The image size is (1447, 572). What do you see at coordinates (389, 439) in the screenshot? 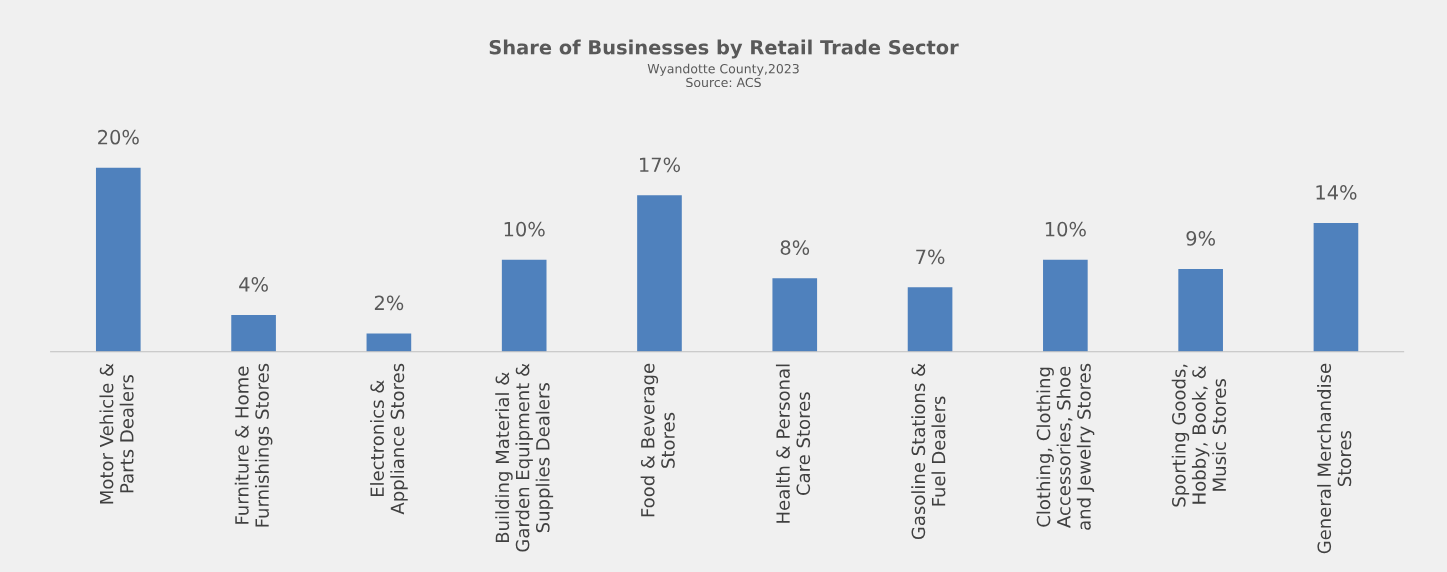
I see `x-tick-label: Electronics & Appliance Stores` at bounding box center [389, 439].